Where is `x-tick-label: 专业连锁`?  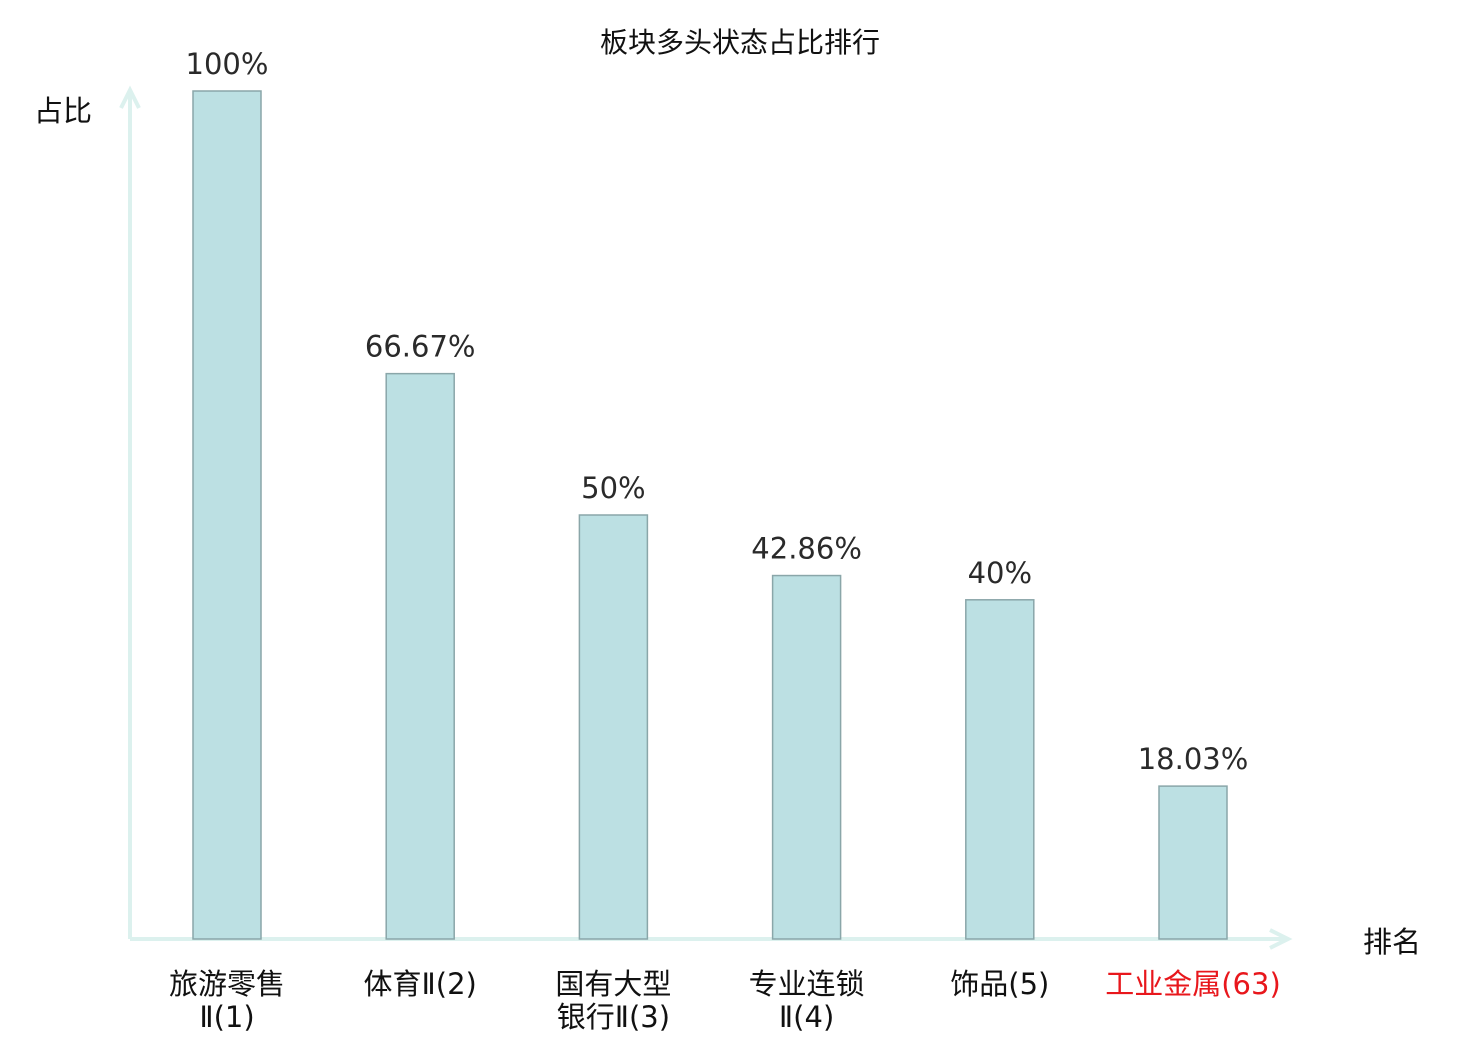
x-tick-label: 专业连锁 is located at coordinates (807, 984).